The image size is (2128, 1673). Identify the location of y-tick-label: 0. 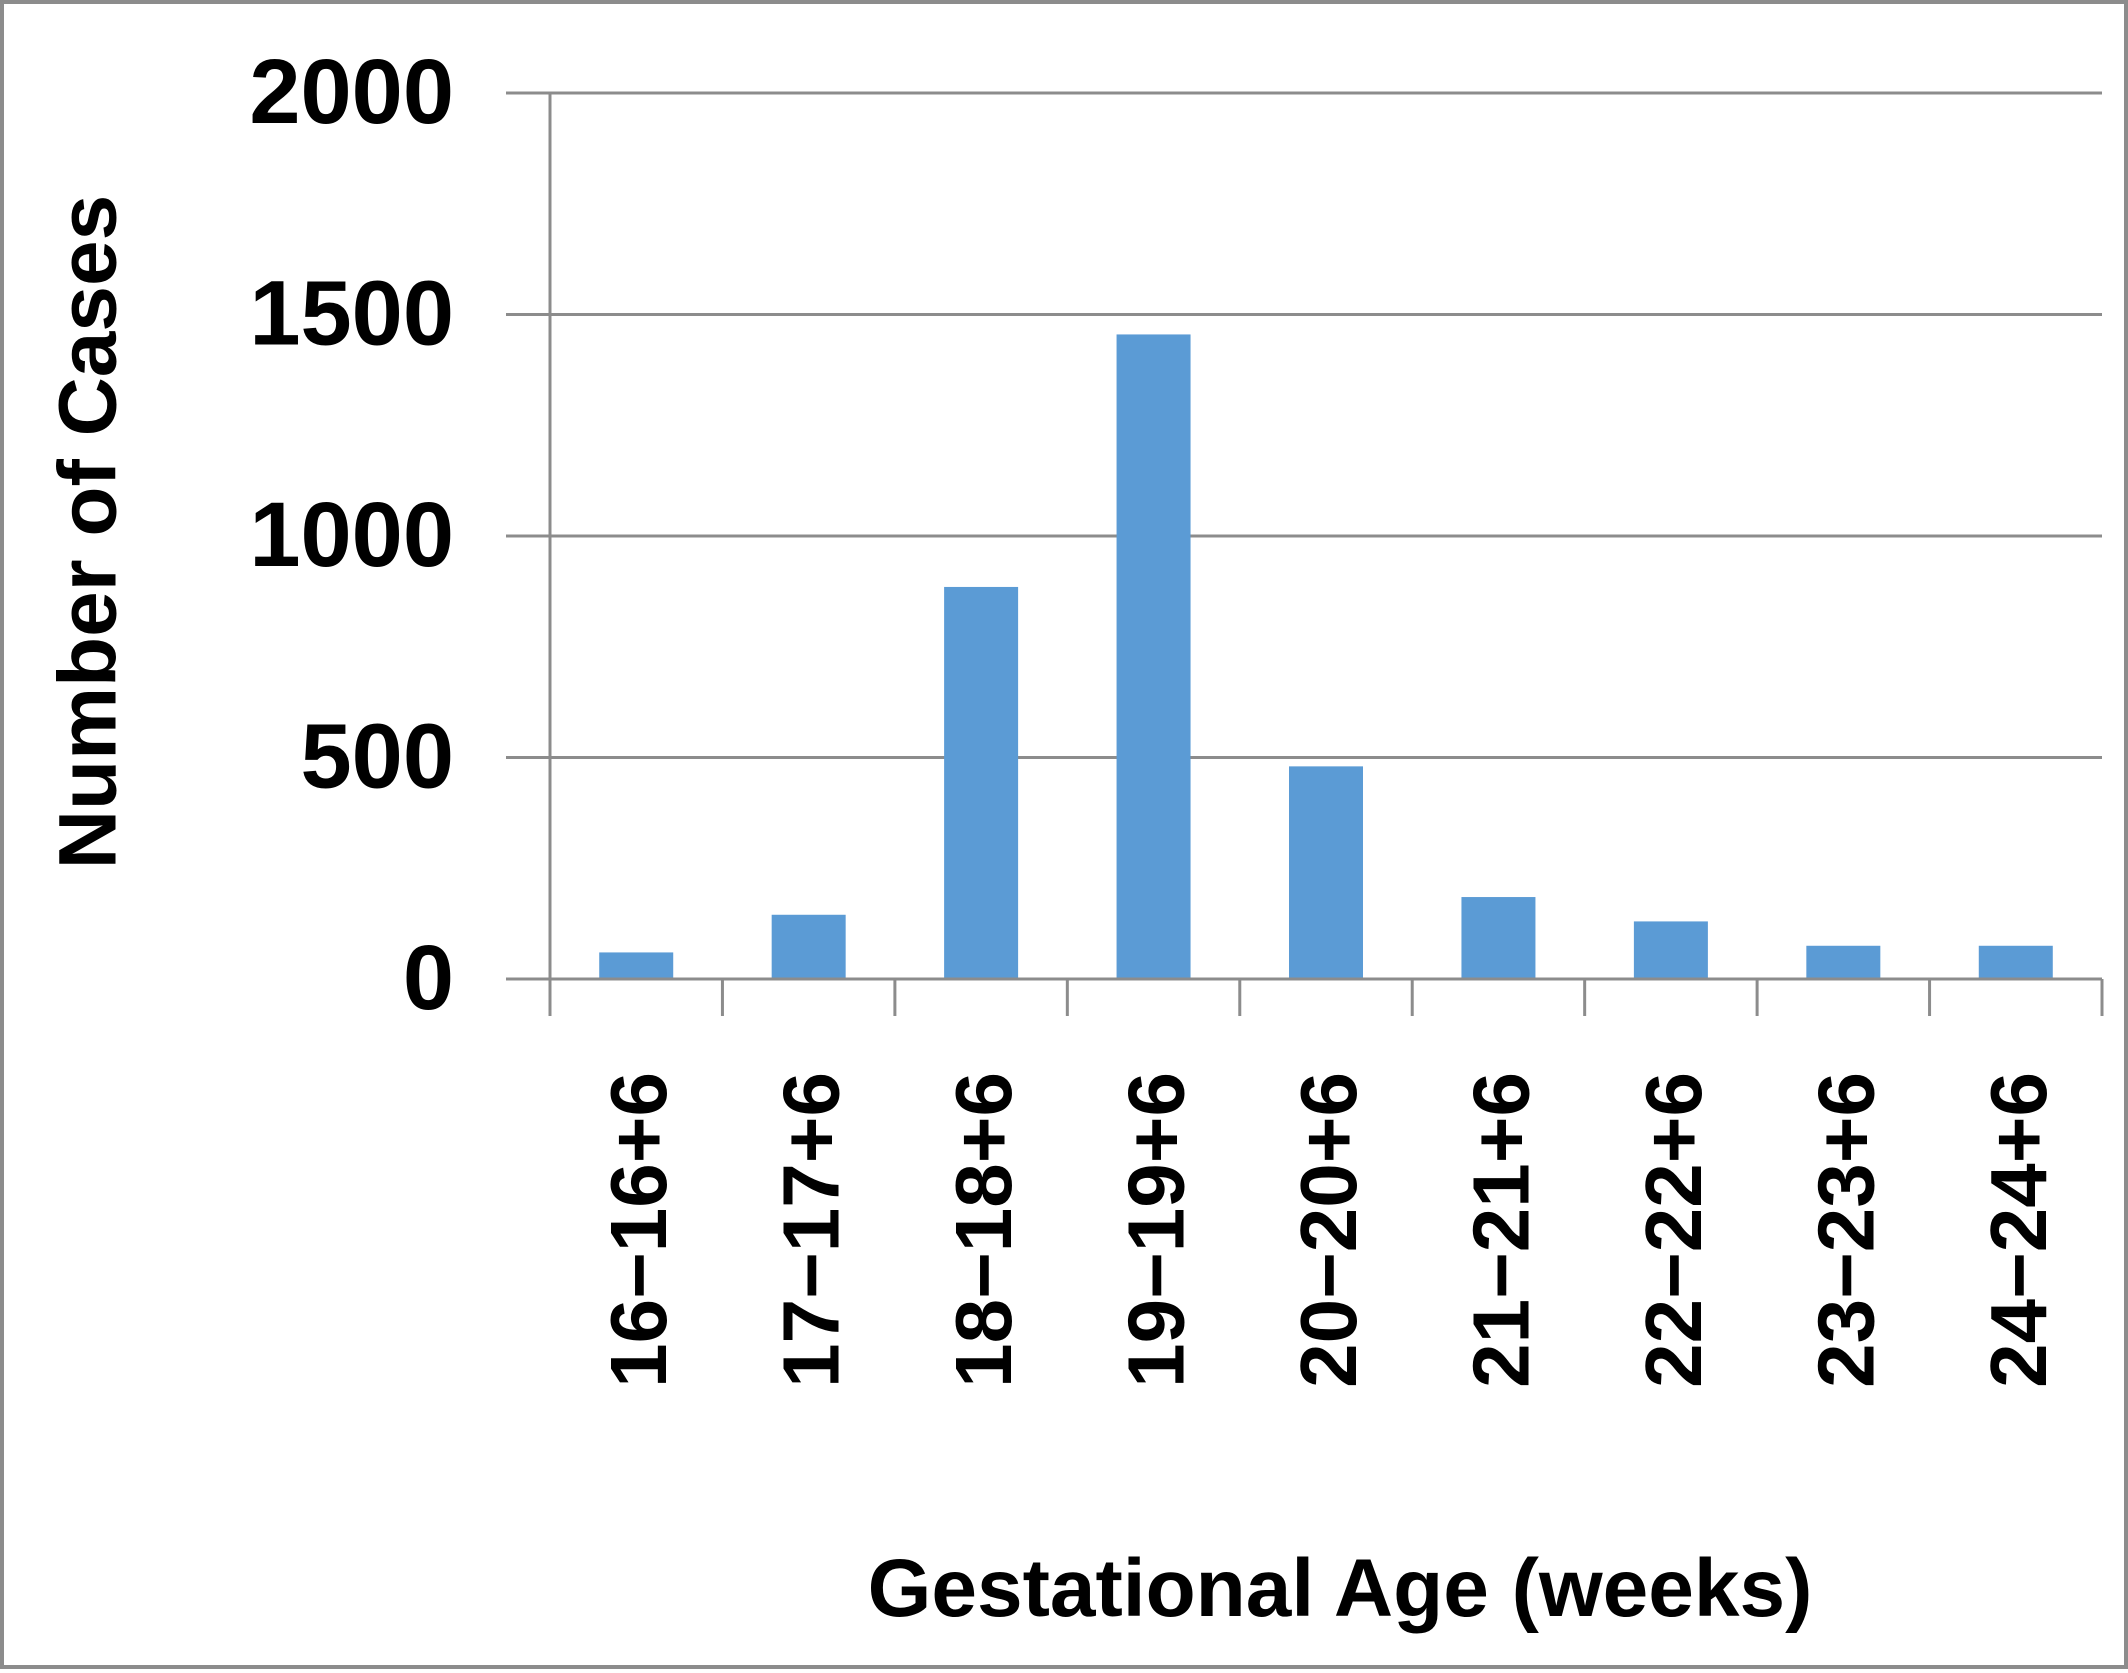
(428, 978).